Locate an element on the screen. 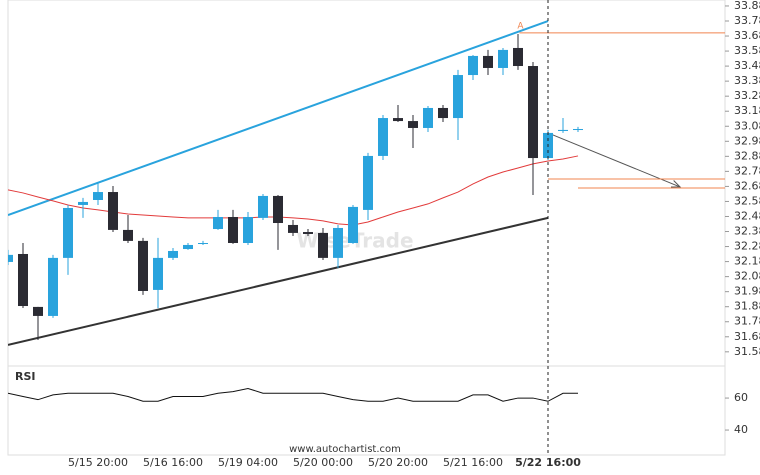  y-tick-label: 33.4844 is located at coordinates (747, 65).